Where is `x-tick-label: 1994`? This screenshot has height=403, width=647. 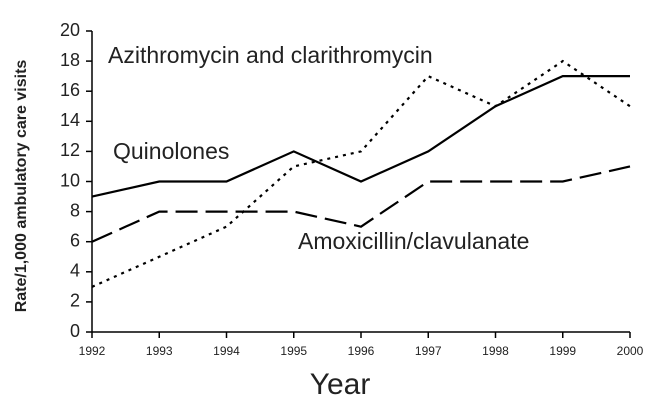
x-tick-label: 1994 is located at coordinates (226, 351).